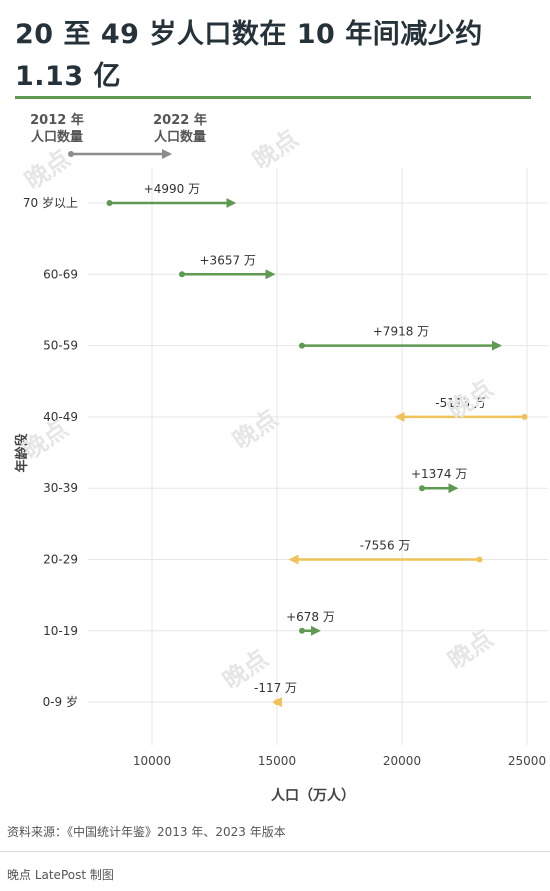  Describe the element at coordinates (22, 452) in the screenshot. I see `y-axis-title: 年龄段` at that location.